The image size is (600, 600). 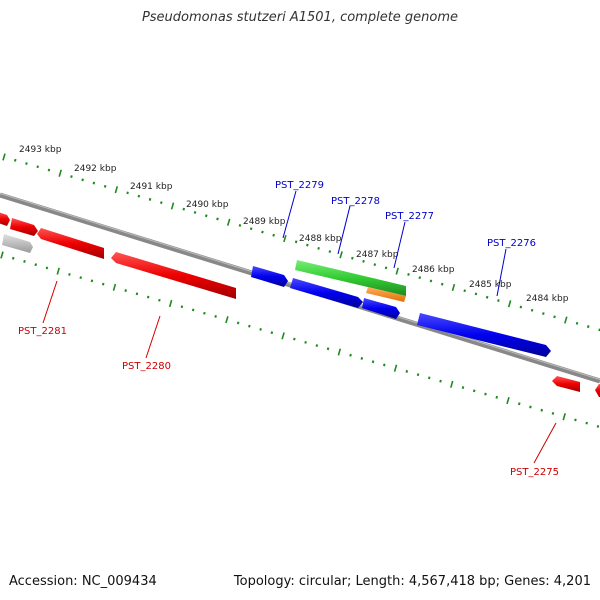 I want to click on gene-forward-blue-pst2279, so click(x=269, y=276).